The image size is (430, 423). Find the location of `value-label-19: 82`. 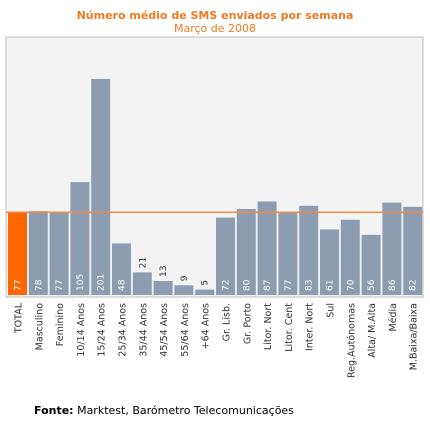

value-label-19: 82 is located at coordinates (414, 285).